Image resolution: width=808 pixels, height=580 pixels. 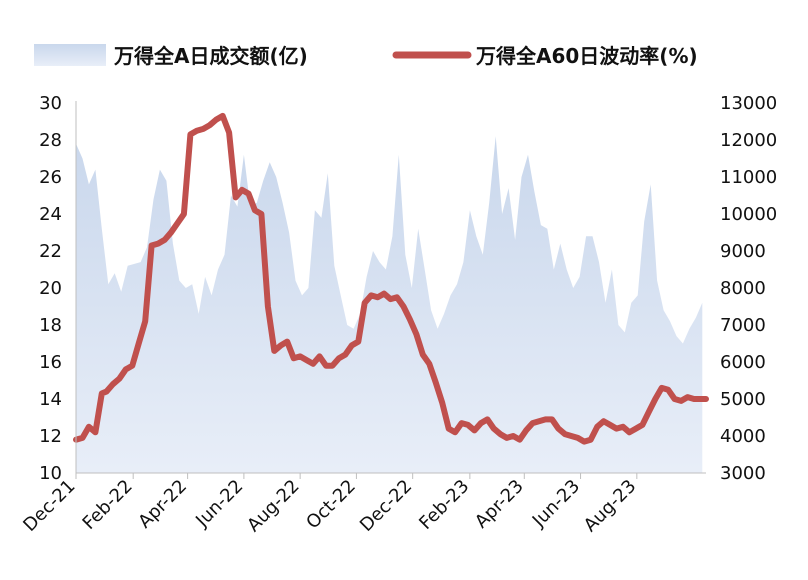 What do you see at coordinates (50, 362) in the screenshot?
I see `y-left-tick-label: 16` at bounding box center [50, 362].